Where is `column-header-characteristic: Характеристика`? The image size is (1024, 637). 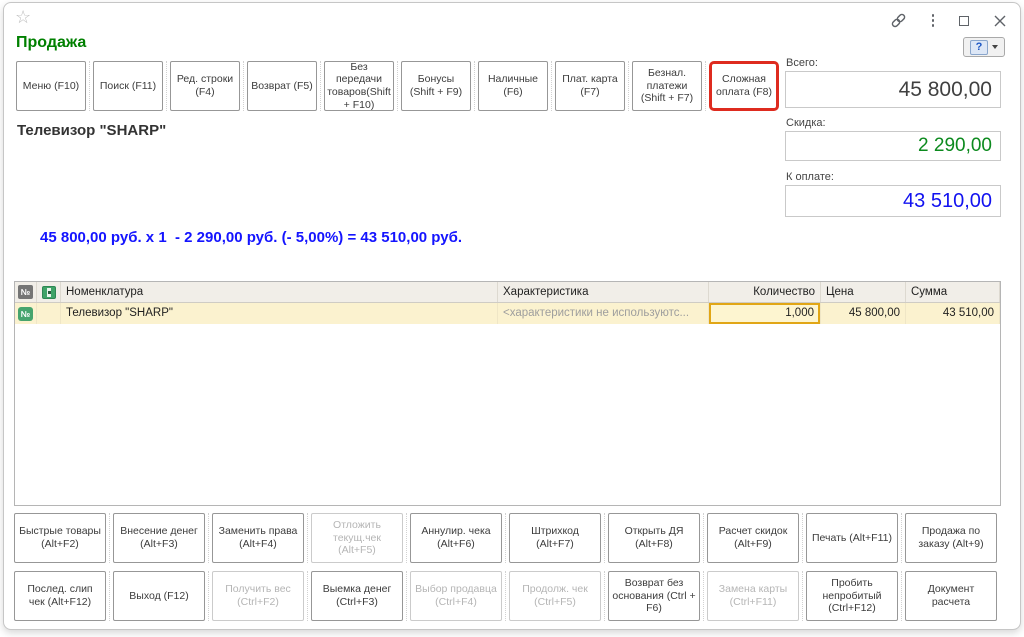 column-header-characteristic: Характеристика is located at coordinates (603, 292).